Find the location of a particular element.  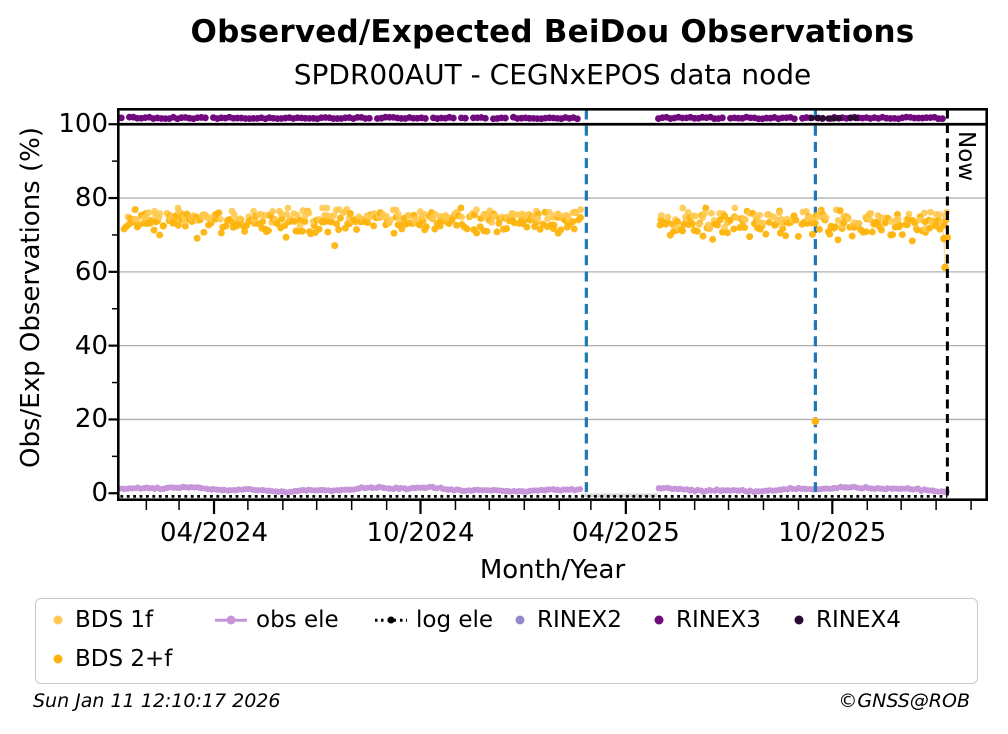

bds-2-f-marker-icon is located at coordinates (58, 659).